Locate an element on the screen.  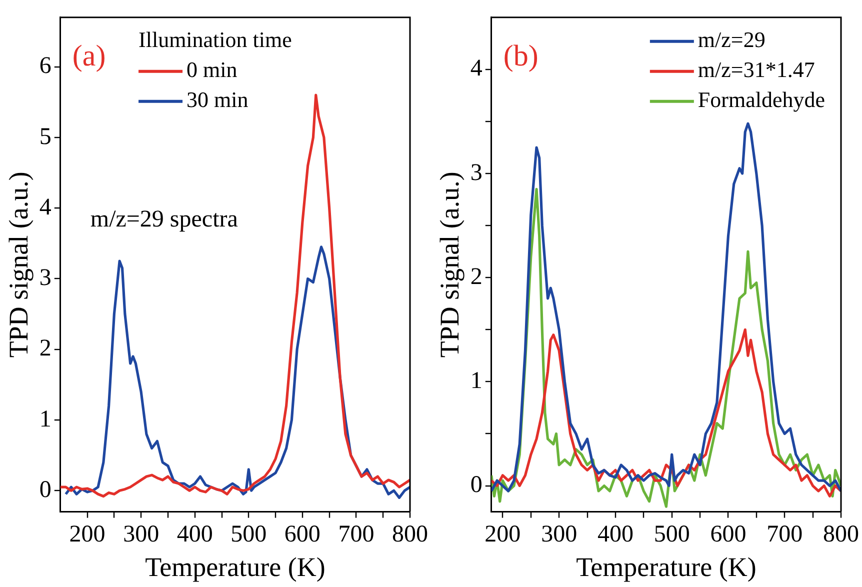
legend-label: 0 min is located at coordinates (212, 69).